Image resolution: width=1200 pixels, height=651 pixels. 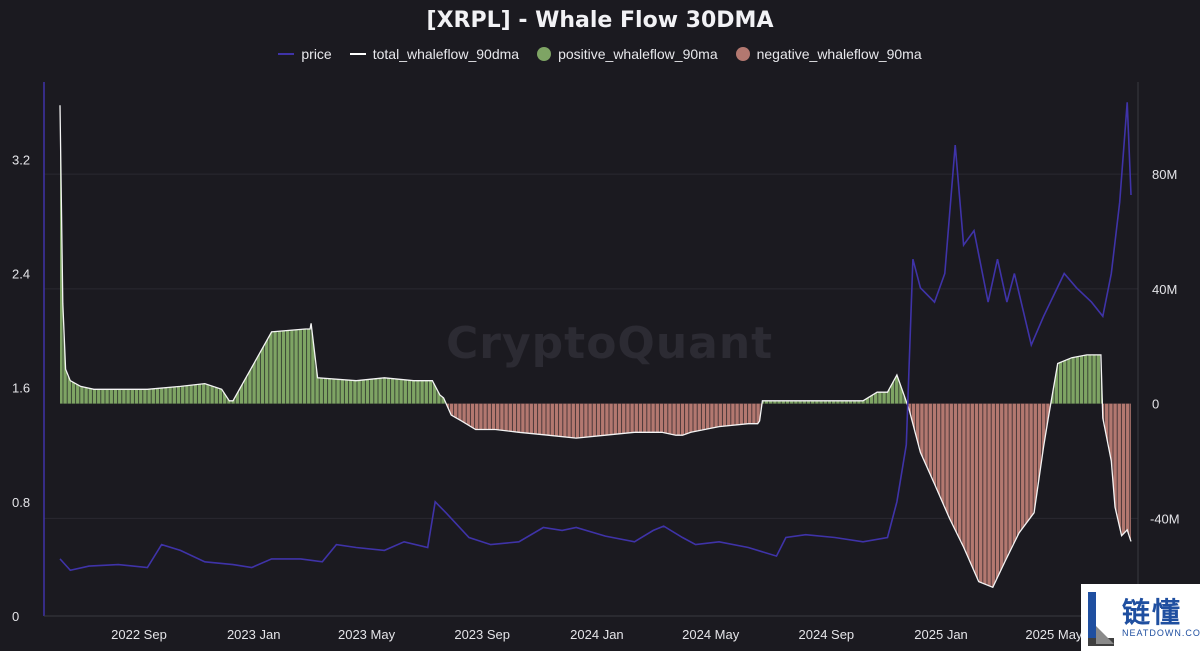 I want to click on x-tick-label: 2022 Sep, so click(x=139, y=634).